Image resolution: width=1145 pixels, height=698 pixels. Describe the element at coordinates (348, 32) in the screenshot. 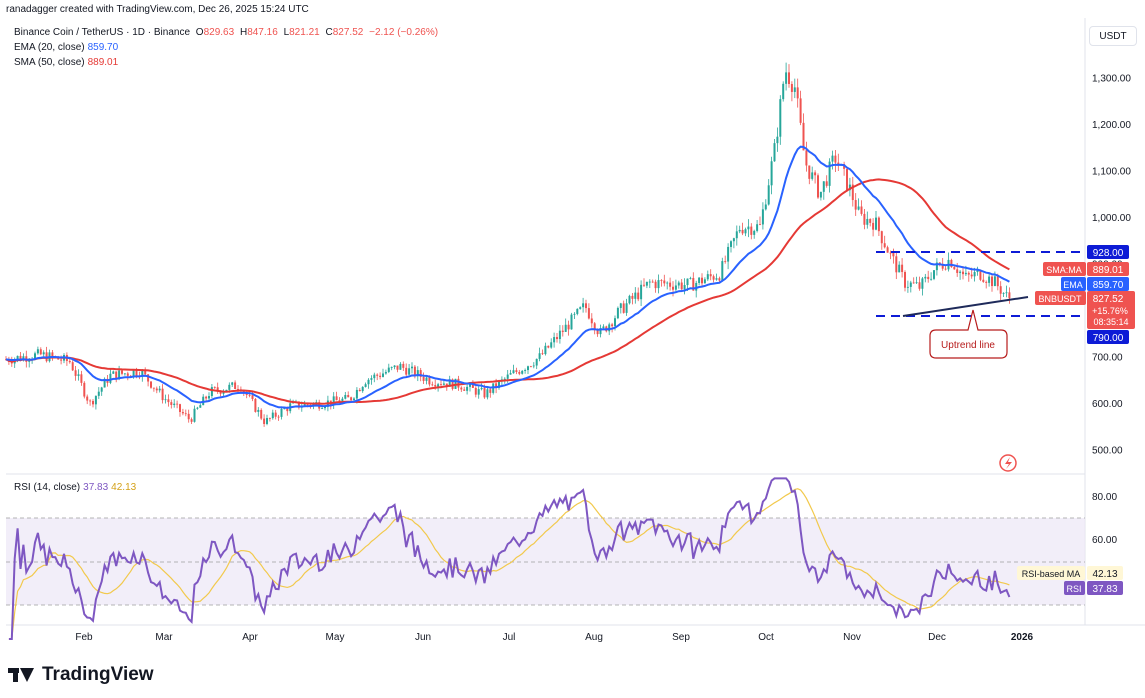

I see `close-value: 827.52` at that location.